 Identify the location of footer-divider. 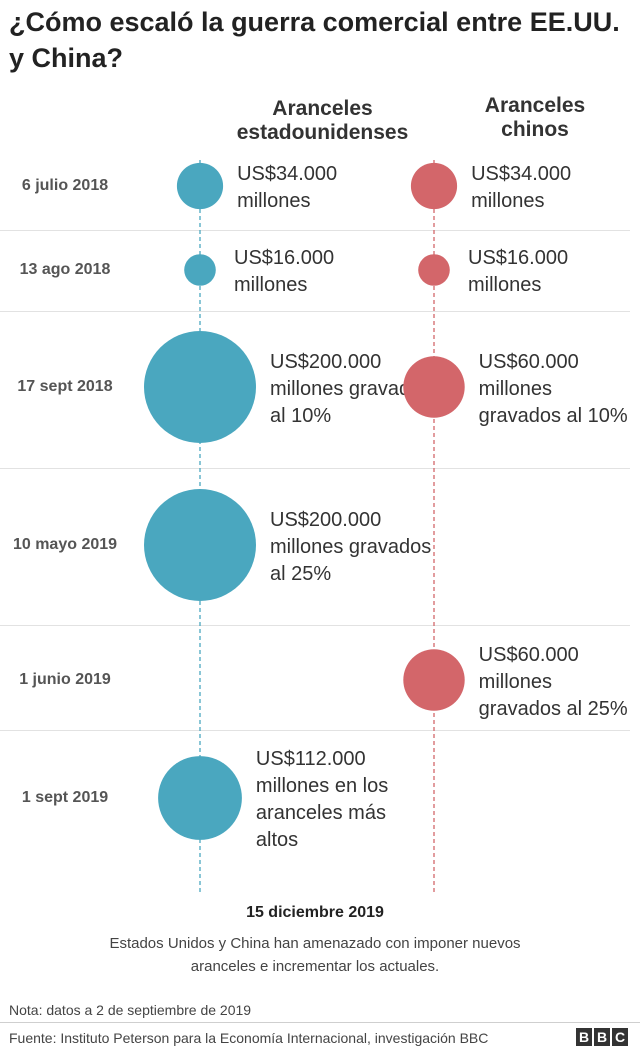
(320, 1022).